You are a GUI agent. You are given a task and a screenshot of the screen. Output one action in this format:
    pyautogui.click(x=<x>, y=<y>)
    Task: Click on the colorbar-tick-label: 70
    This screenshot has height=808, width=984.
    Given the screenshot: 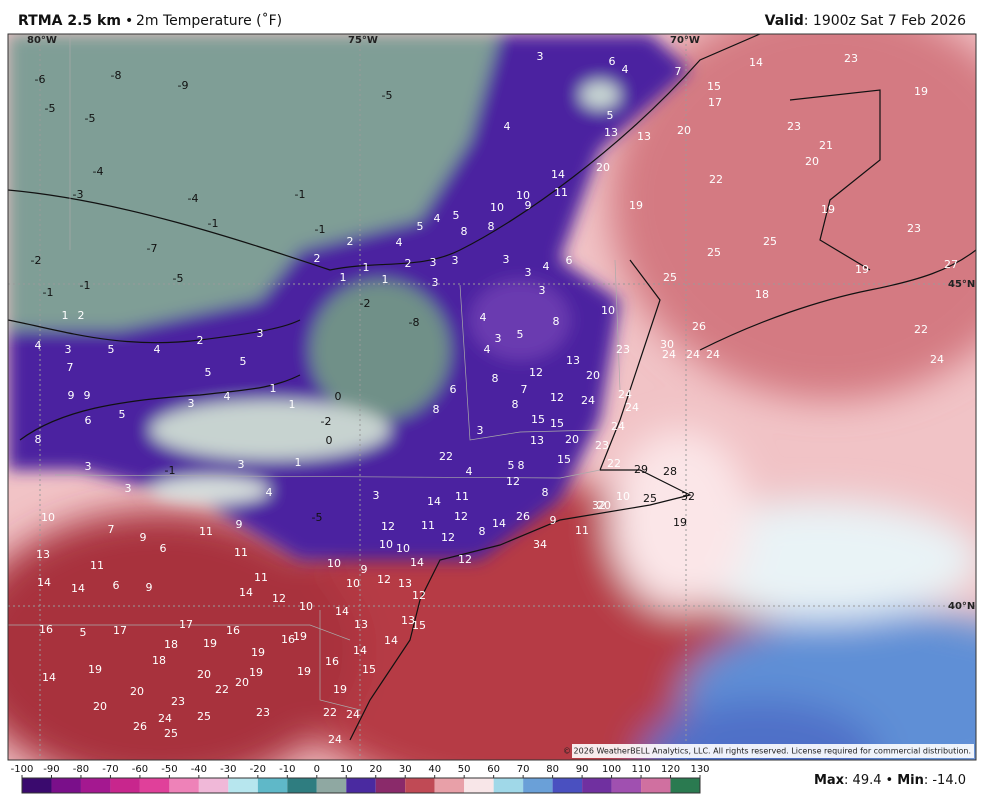 What is the action you would take?
    pyautogui.click(x=523, y=769)
    